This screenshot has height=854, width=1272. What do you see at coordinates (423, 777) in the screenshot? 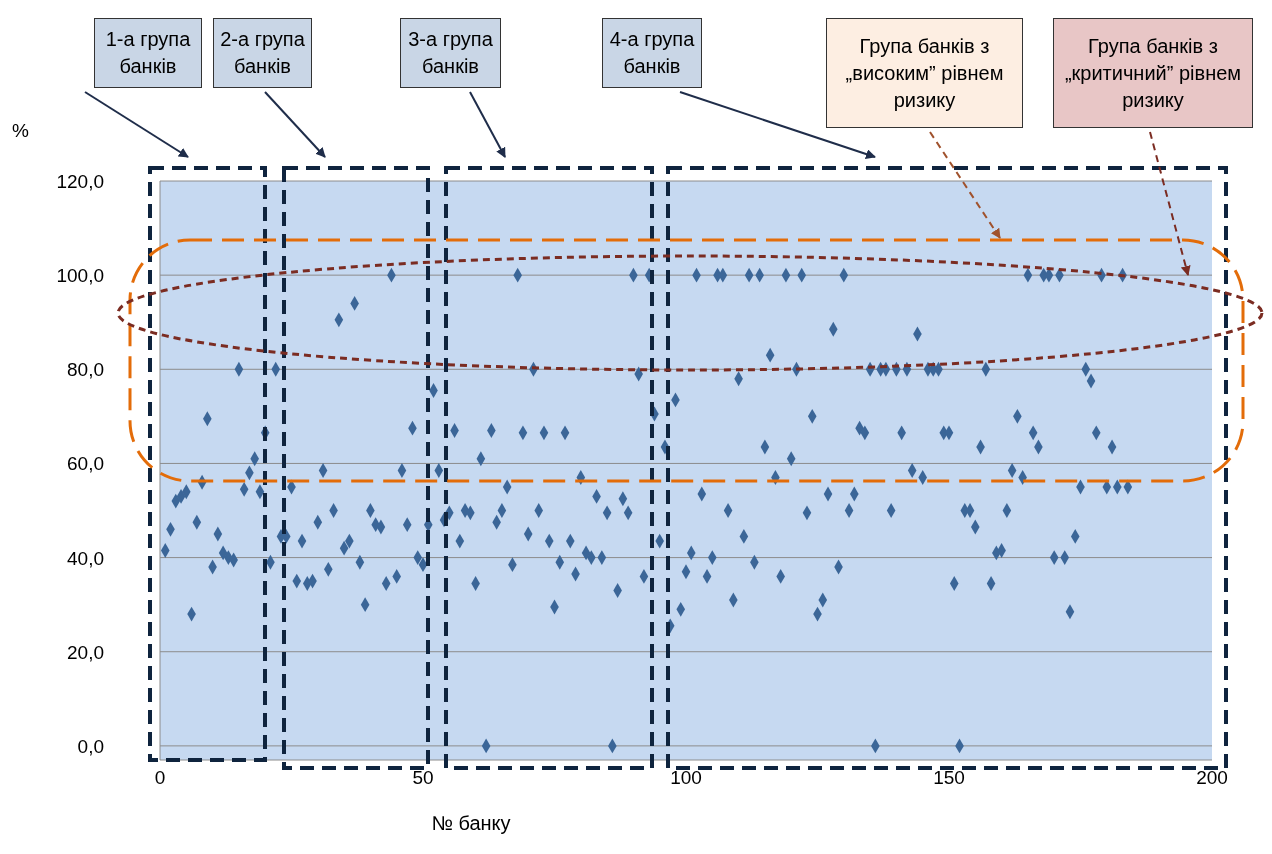
I see `x-tick-label: 50` at bounding box center [423, 777].